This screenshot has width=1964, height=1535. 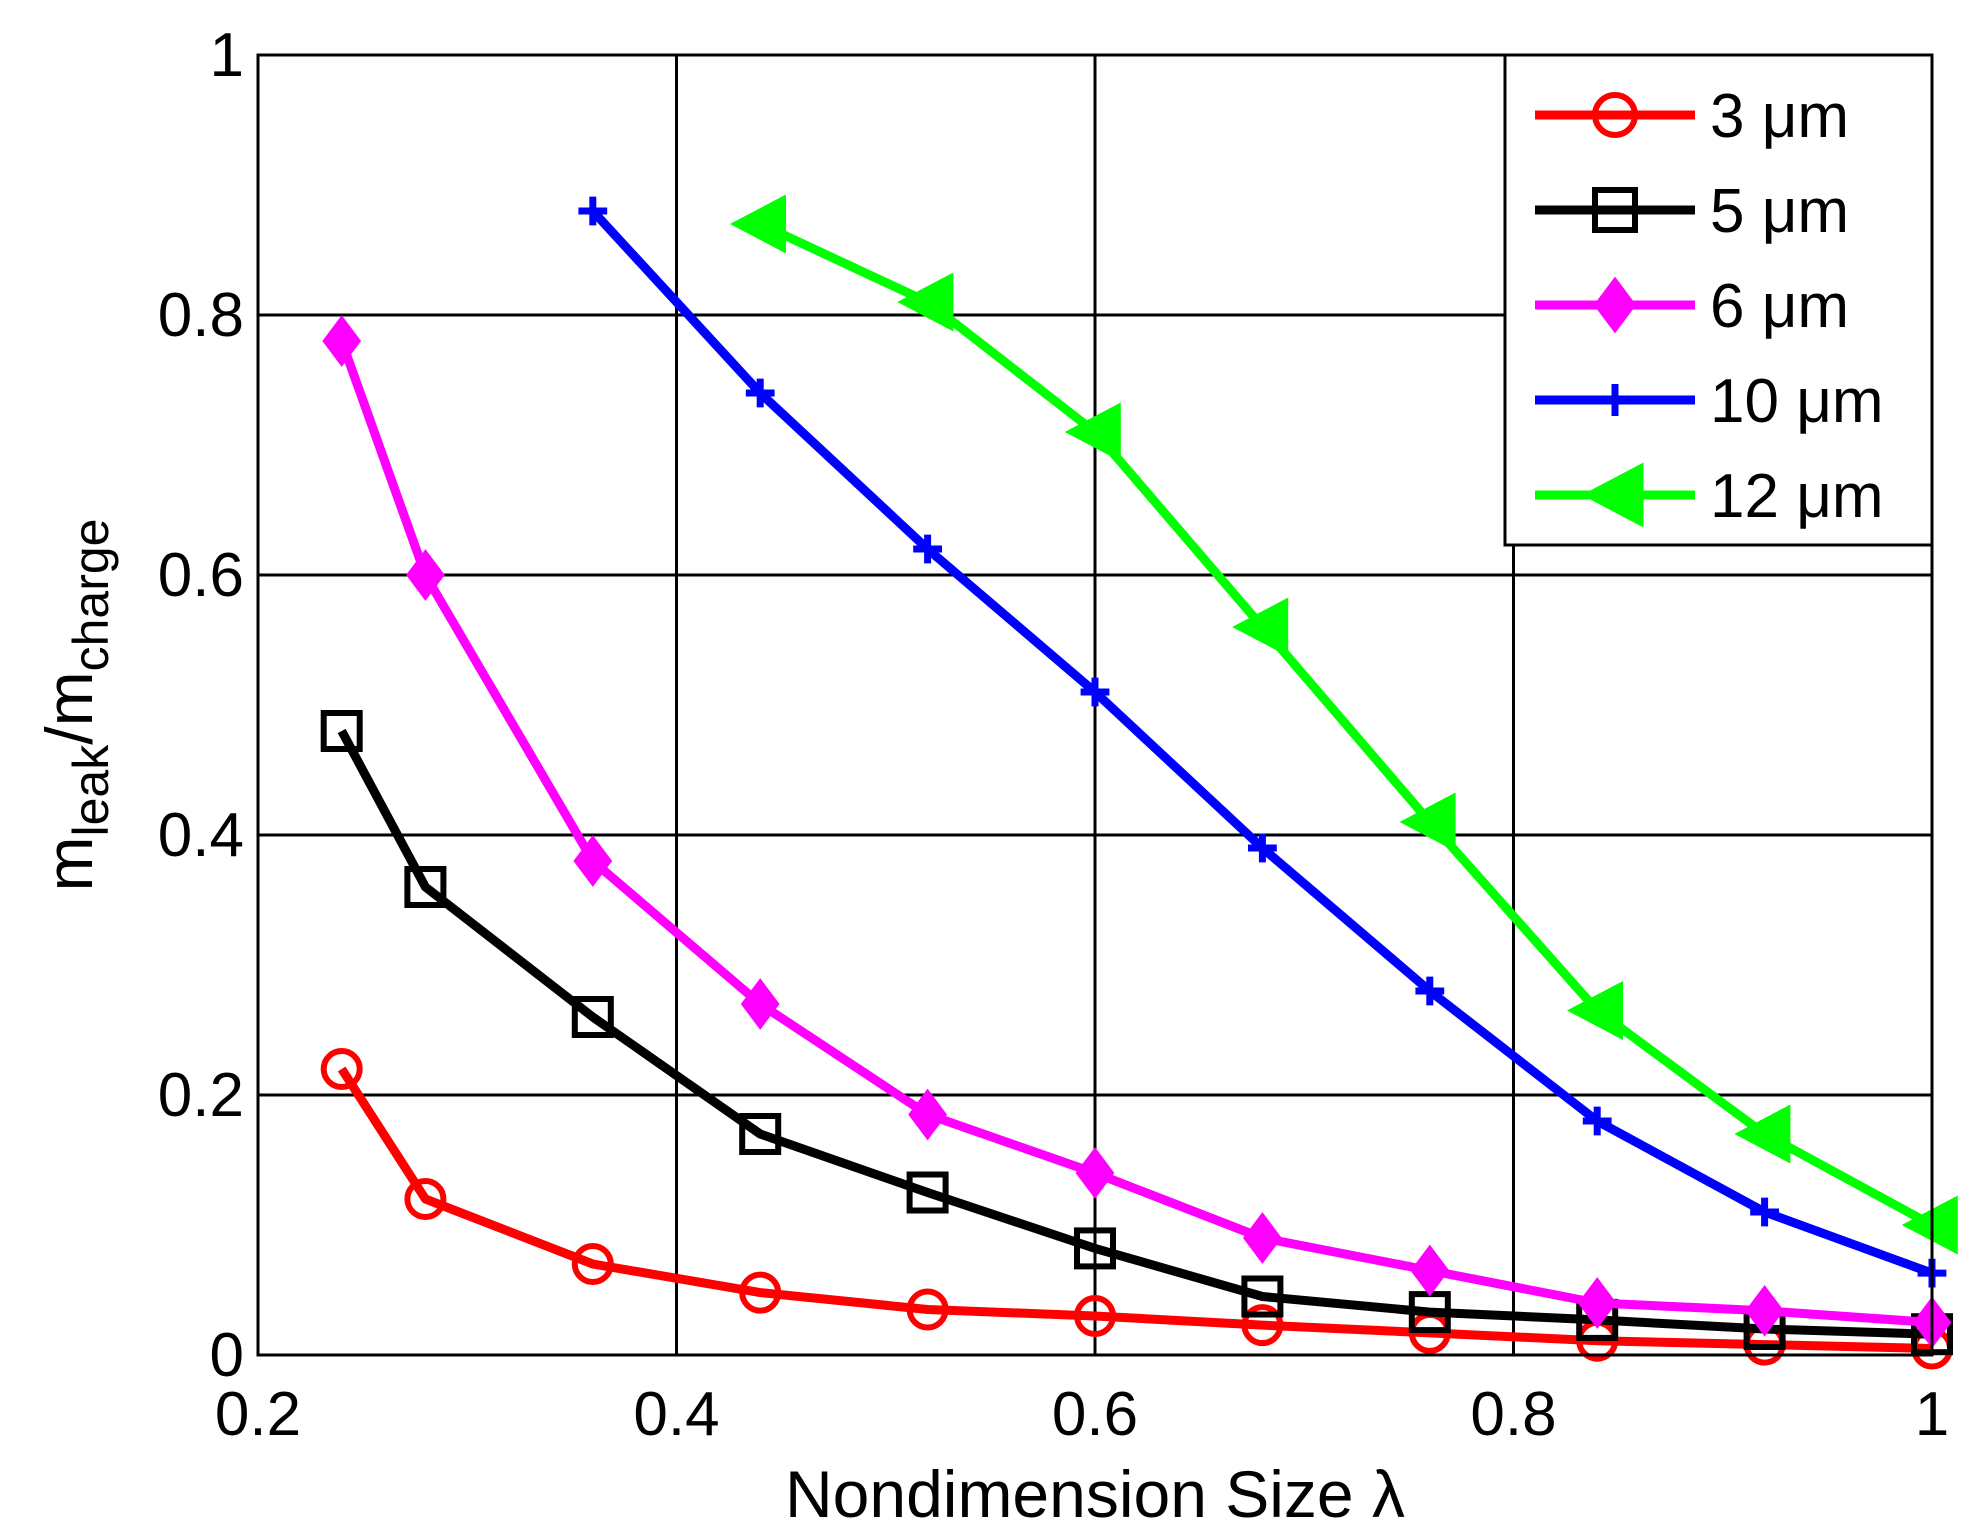 I want to click on y-tick-label: 0.8, so click(x=201, y=315).